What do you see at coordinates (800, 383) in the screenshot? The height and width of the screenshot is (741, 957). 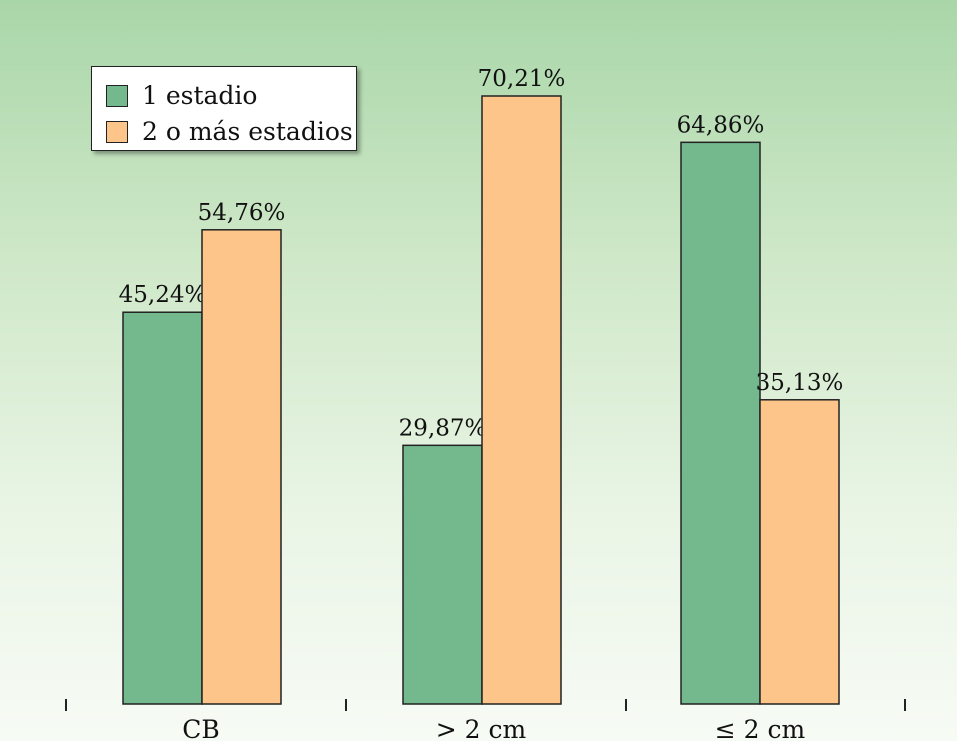 I see `data-label-2-2: 35,13%` at bounding box center [800, 383].